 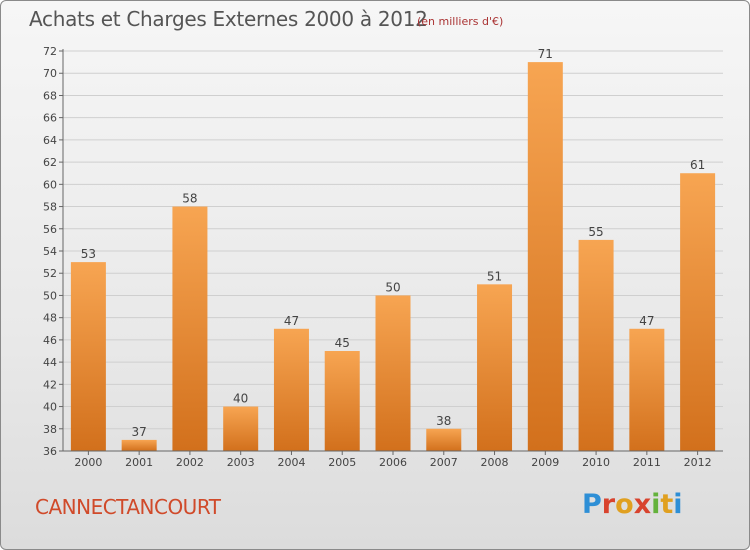 I want to click on value-label: 37, so click(x=139, y=432).